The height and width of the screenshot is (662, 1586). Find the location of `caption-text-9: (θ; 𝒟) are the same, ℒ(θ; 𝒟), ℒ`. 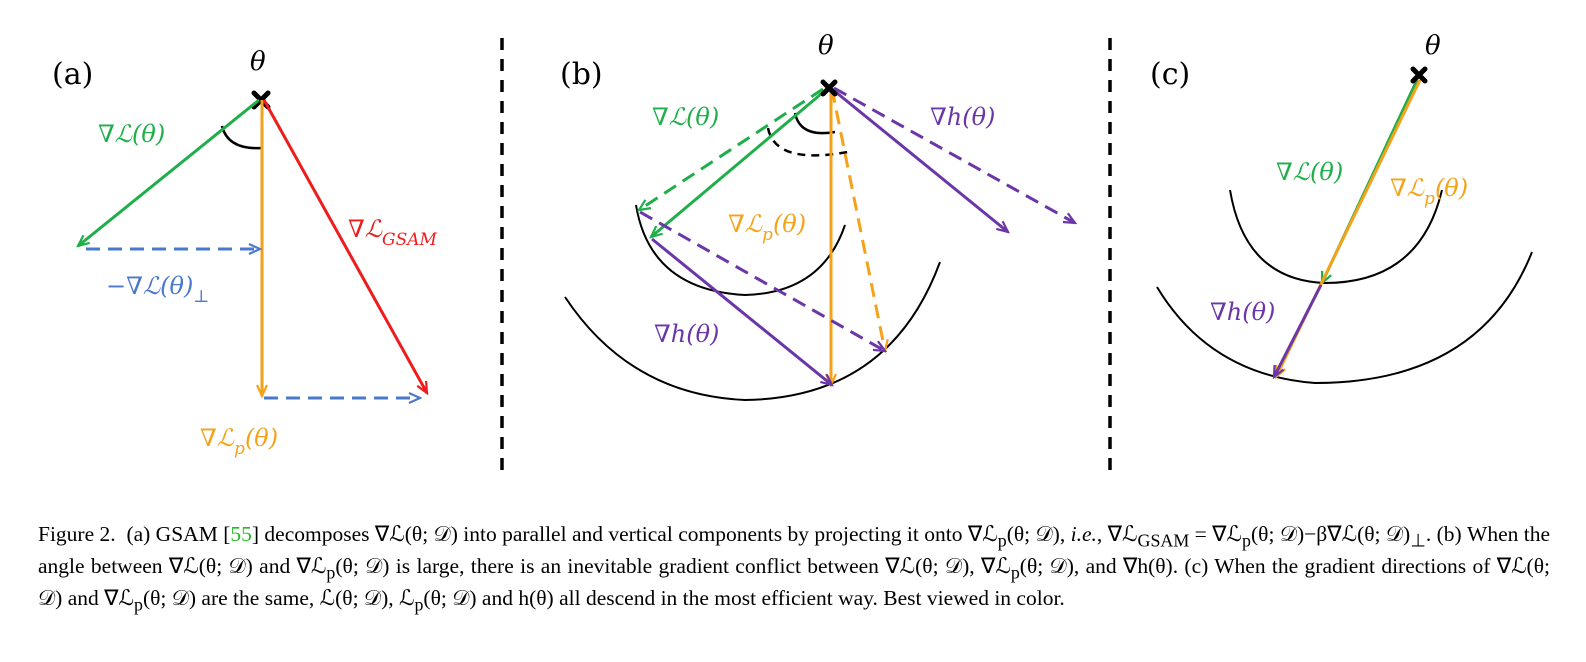

caption-text-9: (θ; 𝒟) are the same, ℒ(θ; 𝒟), ℒ is located at coordinates (278, 597).